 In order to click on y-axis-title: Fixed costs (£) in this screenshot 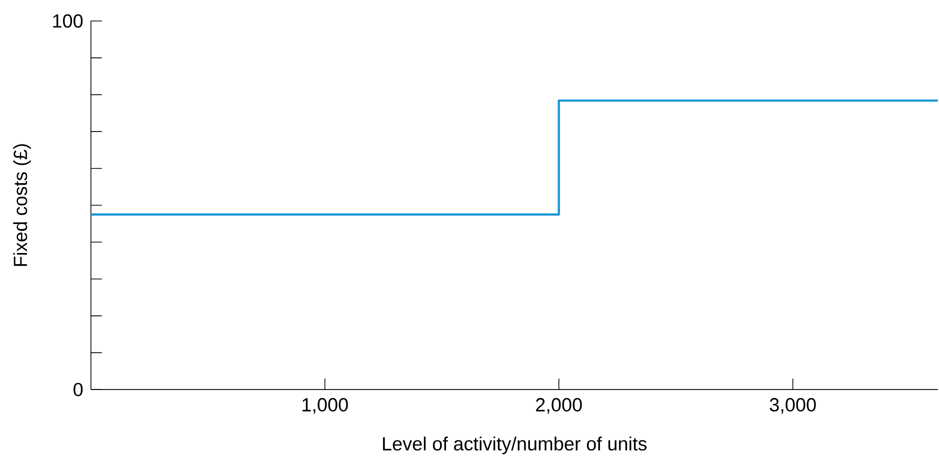, I will do `click(22, 205)`.